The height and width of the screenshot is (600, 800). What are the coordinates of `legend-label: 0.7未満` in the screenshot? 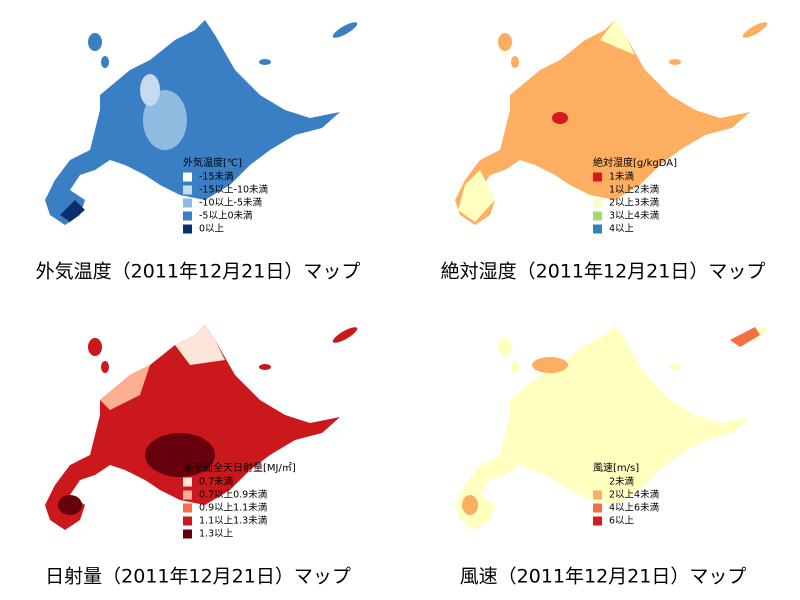 It's located at (216, 482).